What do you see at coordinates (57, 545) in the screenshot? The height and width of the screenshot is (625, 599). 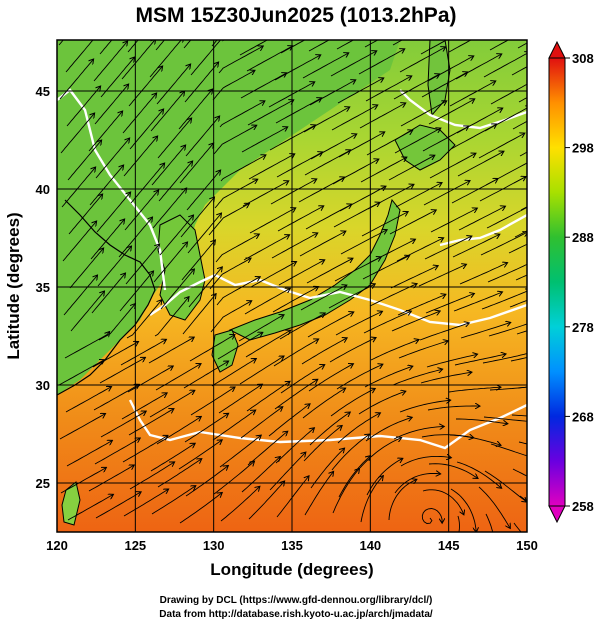 I see `x-tick-label: 120` at bounding box center [57, 545].